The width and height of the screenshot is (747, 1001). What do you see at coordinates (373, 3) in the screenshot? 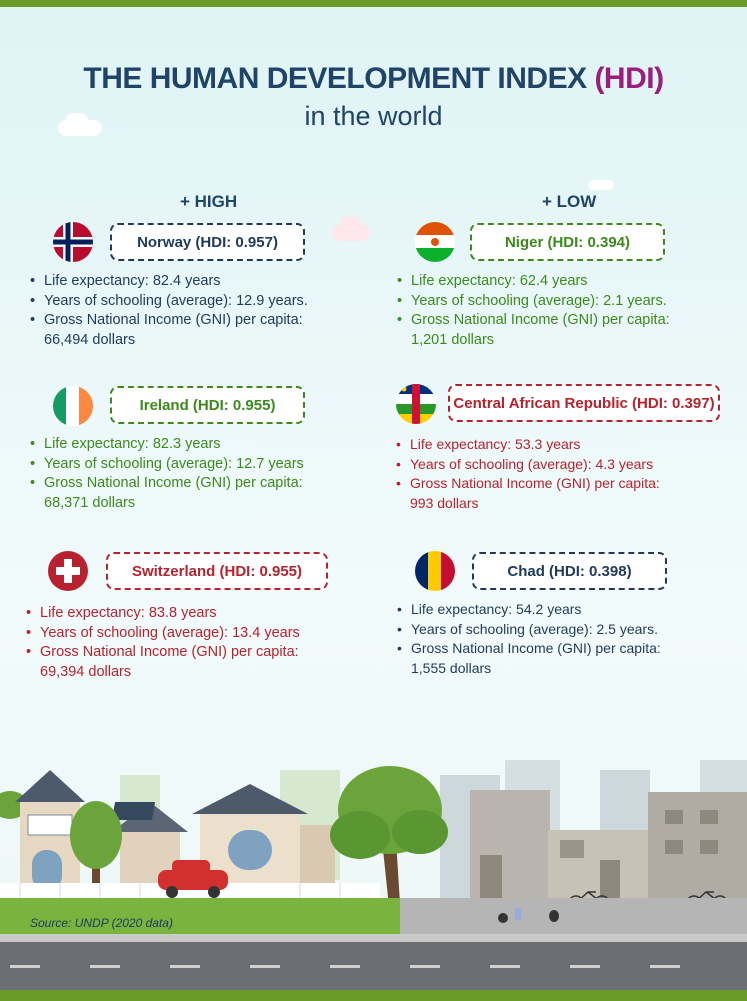
I see `top-bar` at bounding box center [373, 3].